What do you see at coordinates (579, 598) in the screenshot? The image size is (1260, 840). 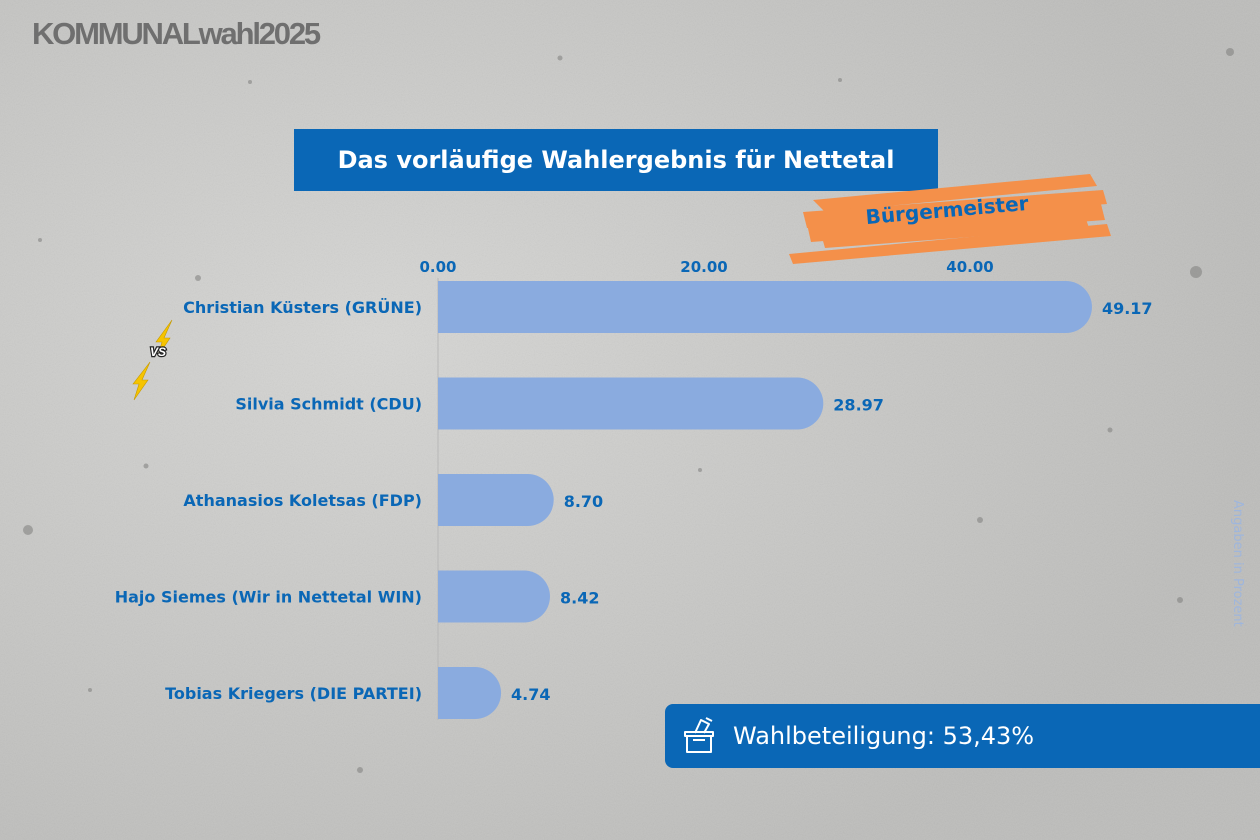 I see `data-label: 8.42` at bounding box center [579, 598].